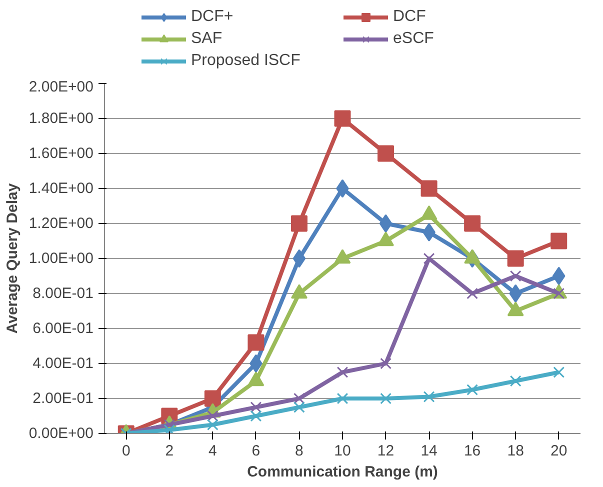  What do you see at coordinates (342, 472) in the screenshot?
I see `x-axis-title: Communication Range (m)` at bounding box center [342, 472].